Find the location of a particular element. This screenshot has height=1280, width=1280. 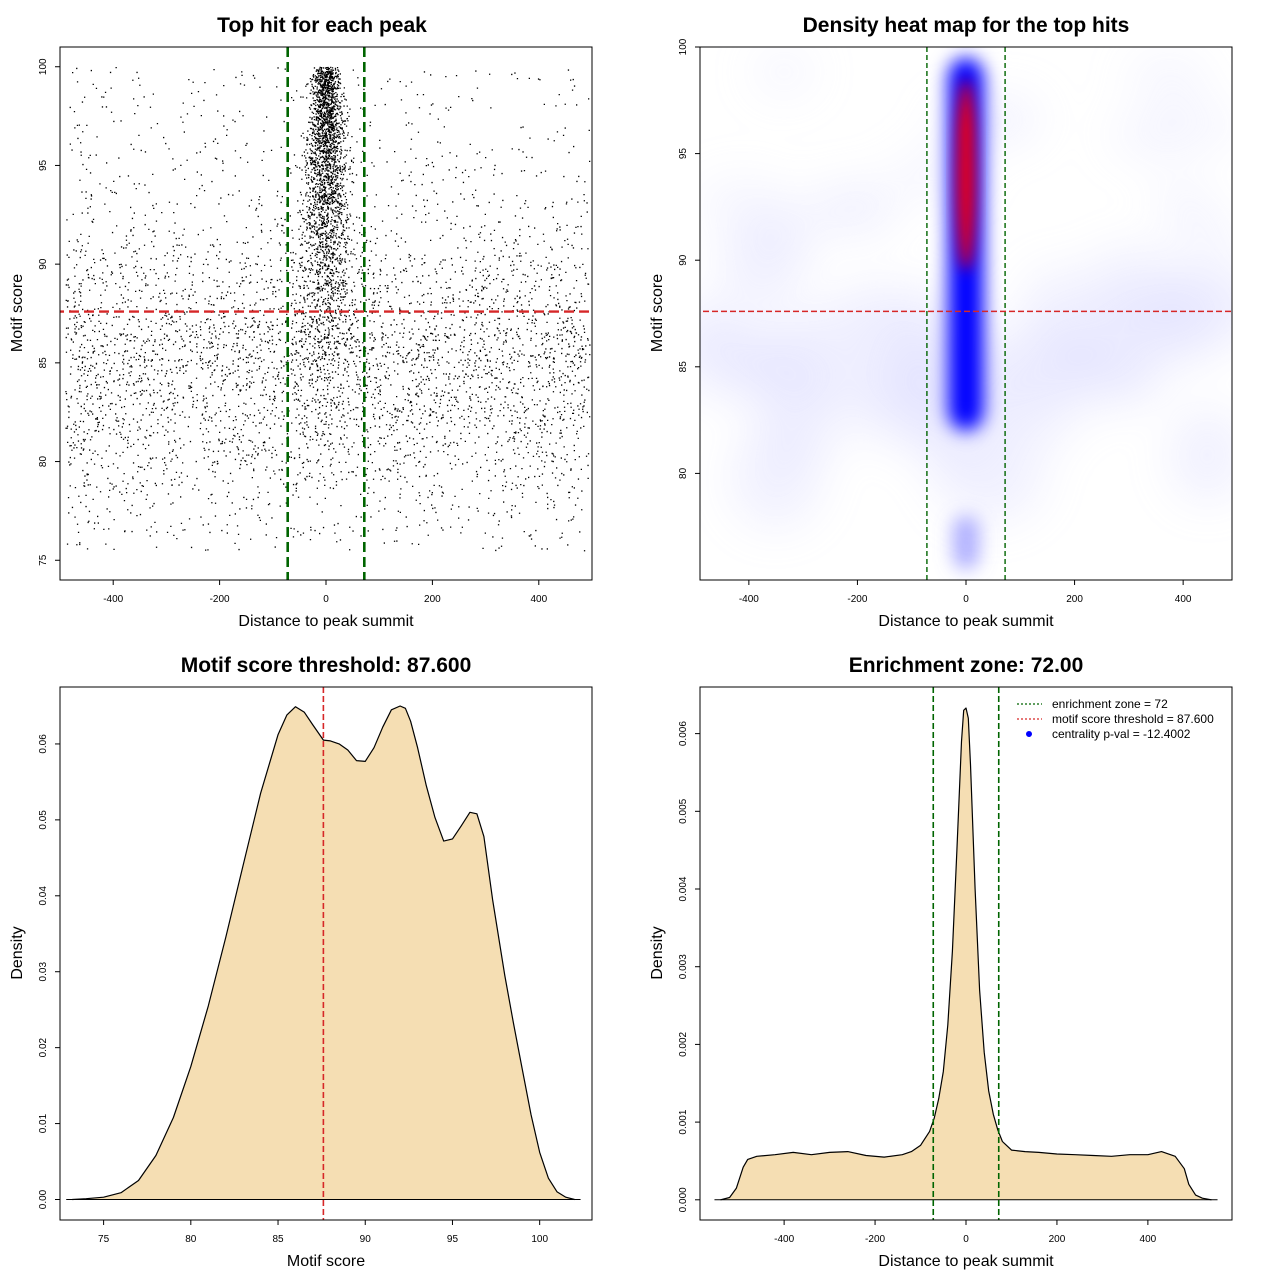

y-tick-label: 0.02 is located at coordinates (43, 1047).